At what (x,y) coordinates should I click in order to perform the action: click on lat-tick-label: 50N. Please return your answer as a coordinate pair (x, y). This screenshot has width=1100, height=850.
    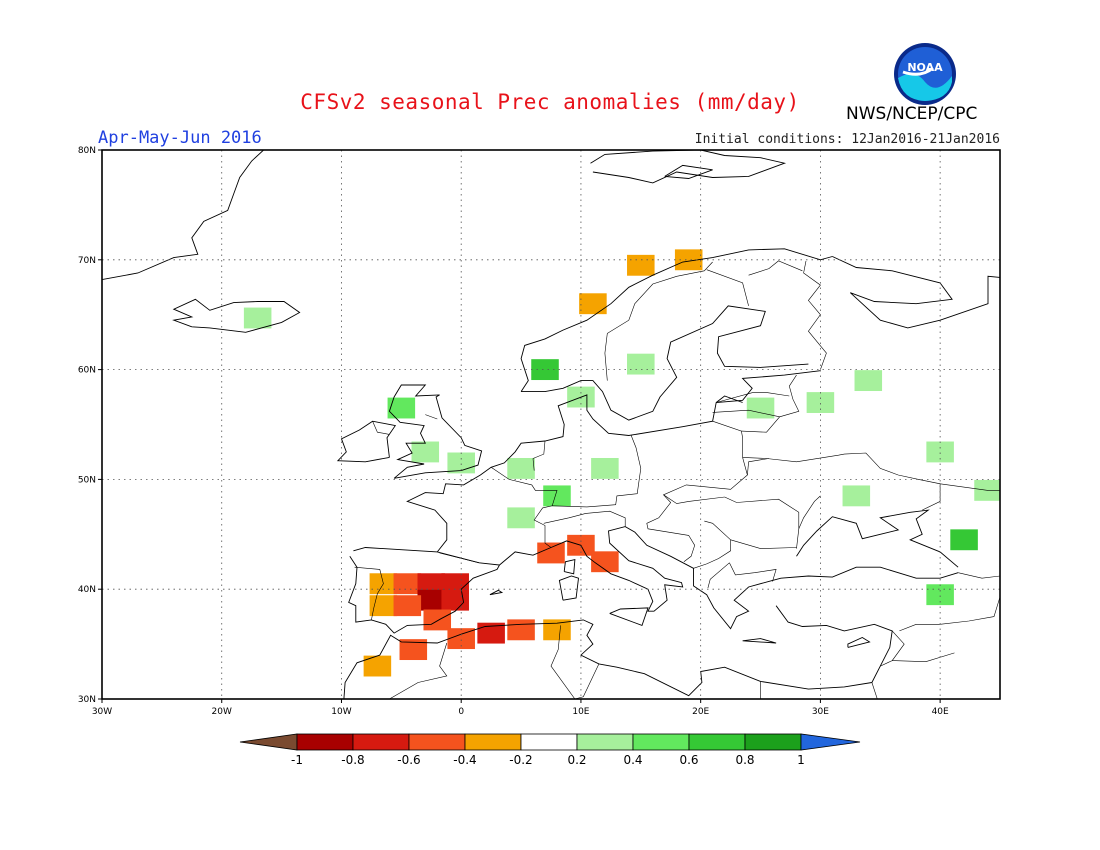
    Looking at the image, I should click on (87, 480).